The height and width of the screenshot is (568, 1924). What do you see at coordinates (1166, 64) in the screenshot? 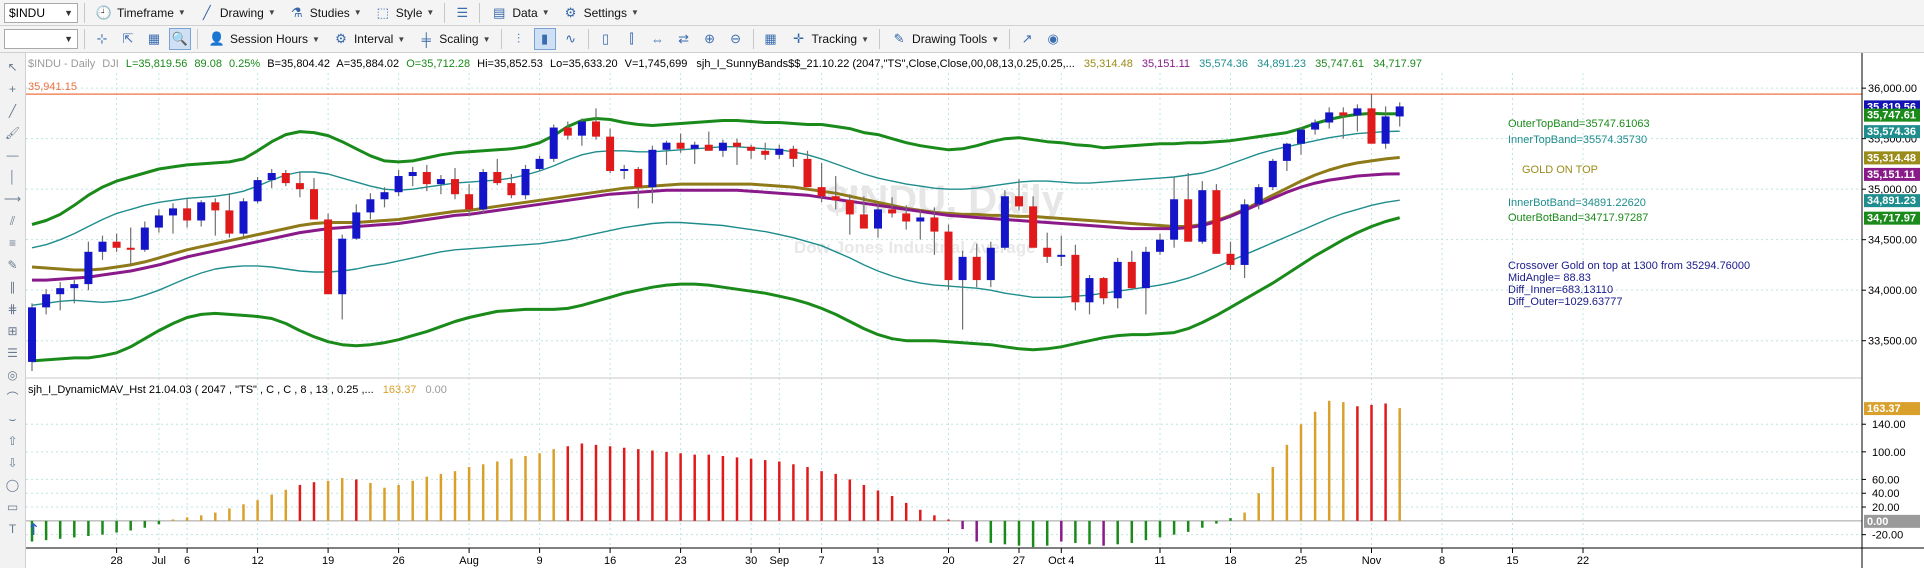
I see `legend-v2: 35,151.11` at bounding box center [1166, 64].